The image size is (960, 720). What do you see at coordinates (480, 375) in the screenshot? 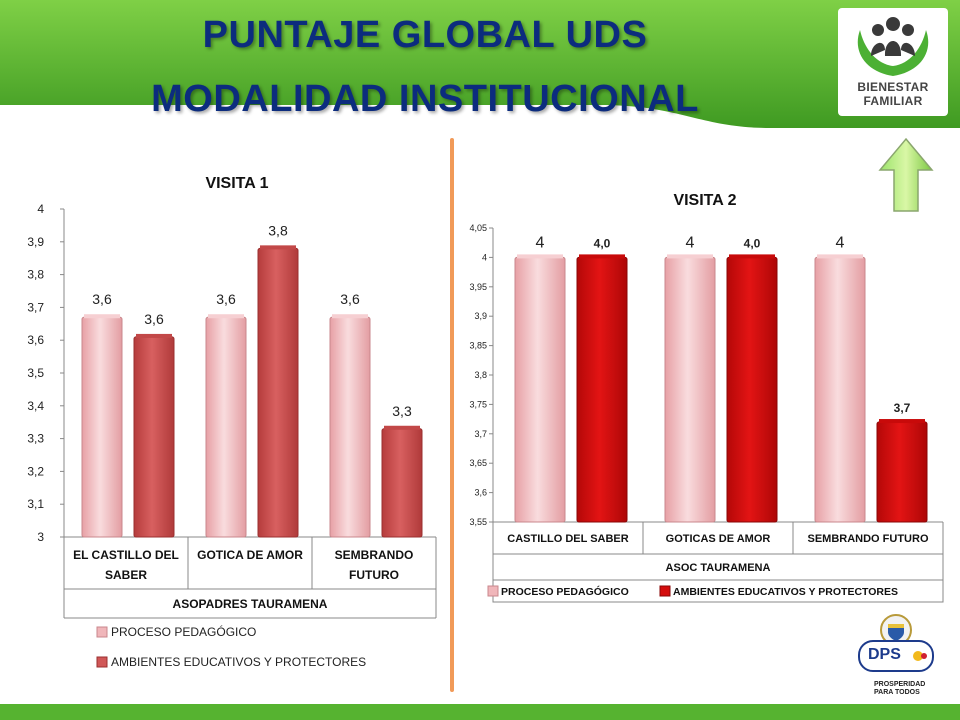
I see `chart2-y-tick-label: 3,8` at bounding box center [480, 375].